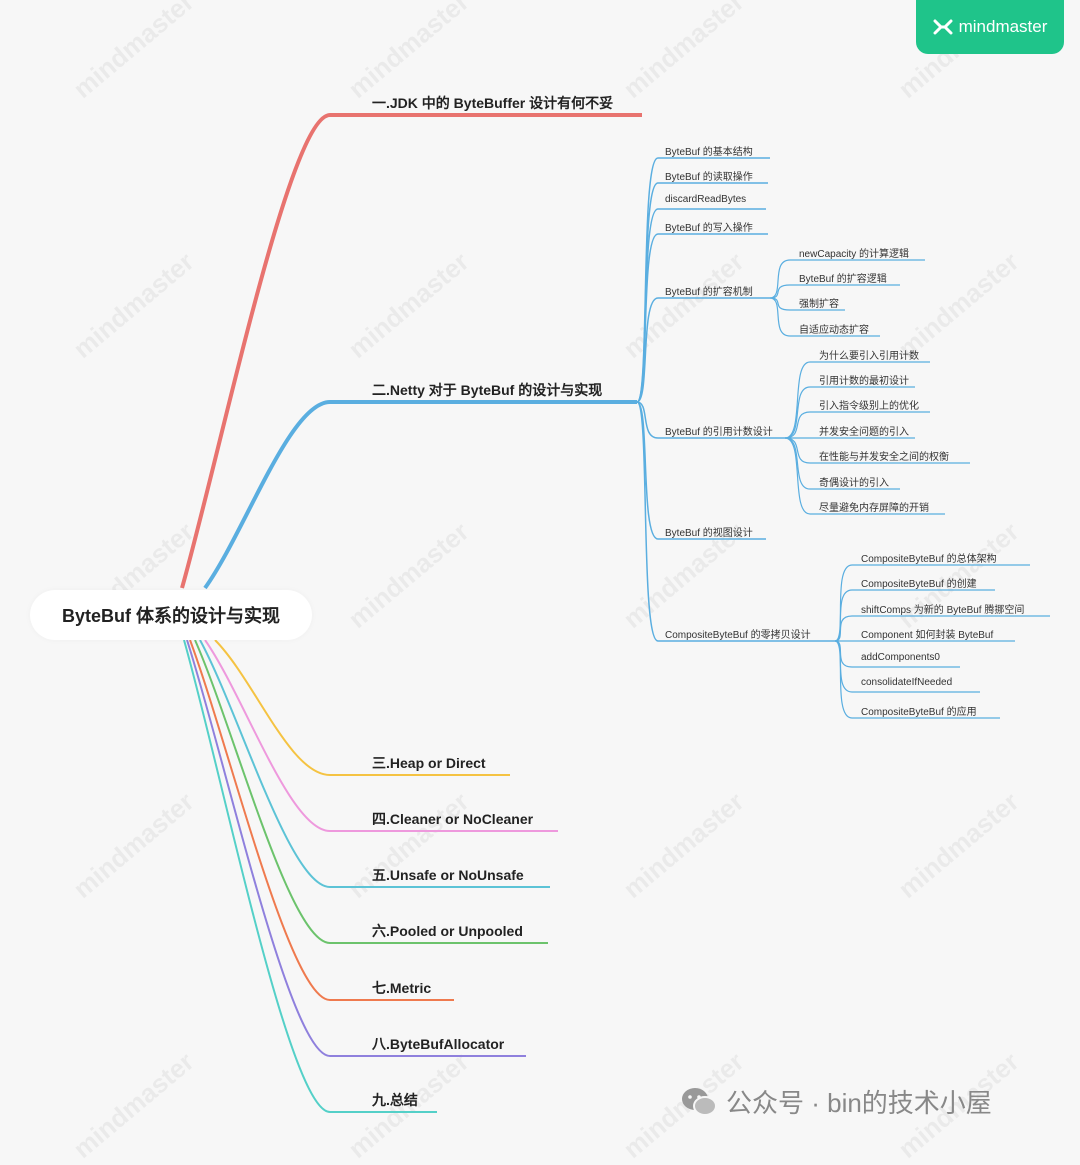 The width and height of the screenshot is (1080, 1165). What do you see at coordinates (869, 356) in the screenshot?
I see `leaf-topic: 为什么要引入引用计数` at bounding box center [869, 356].